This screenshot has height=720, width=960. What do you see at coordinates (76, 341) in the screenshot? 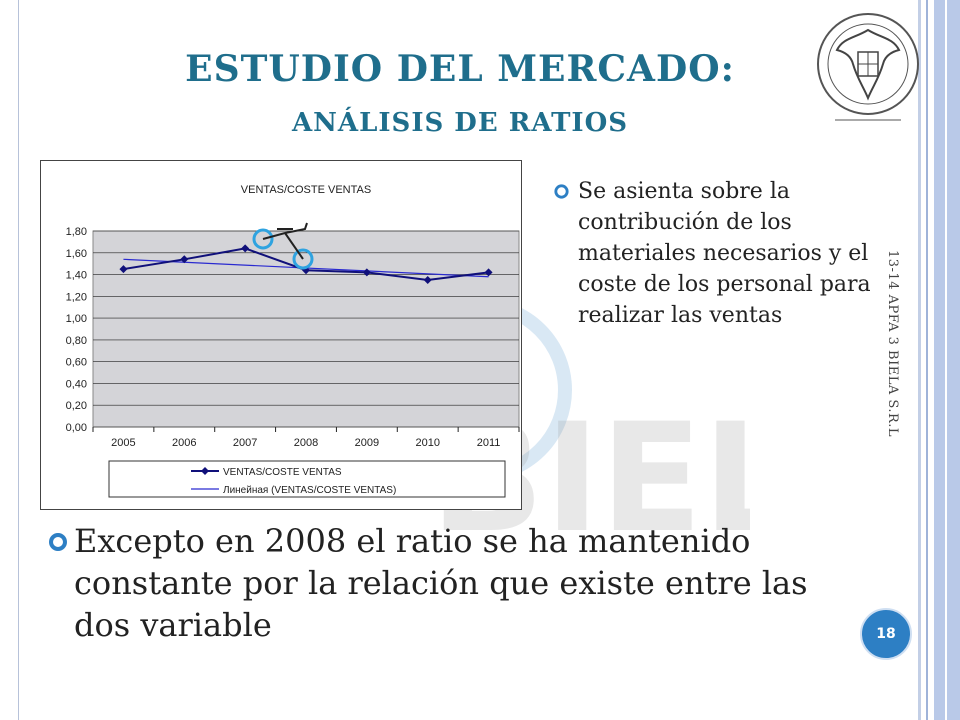
I see `y-tick-label: 0,80` at bounding box center [76, 341].